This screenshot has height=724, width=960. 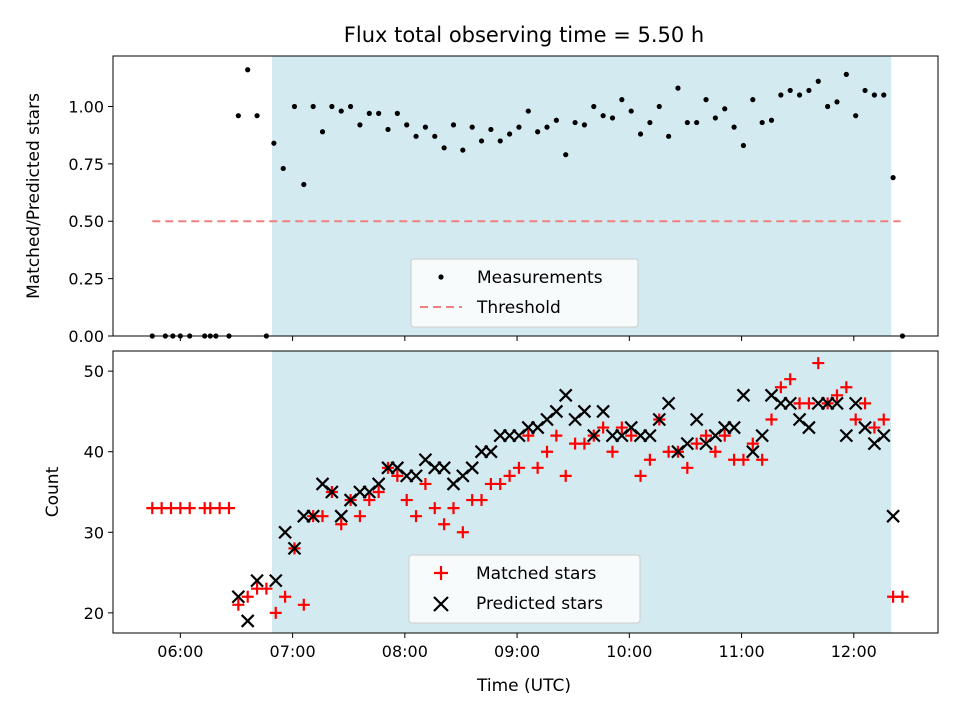 I want to click on legend-measurement-marker, so click(x=441, y=277).